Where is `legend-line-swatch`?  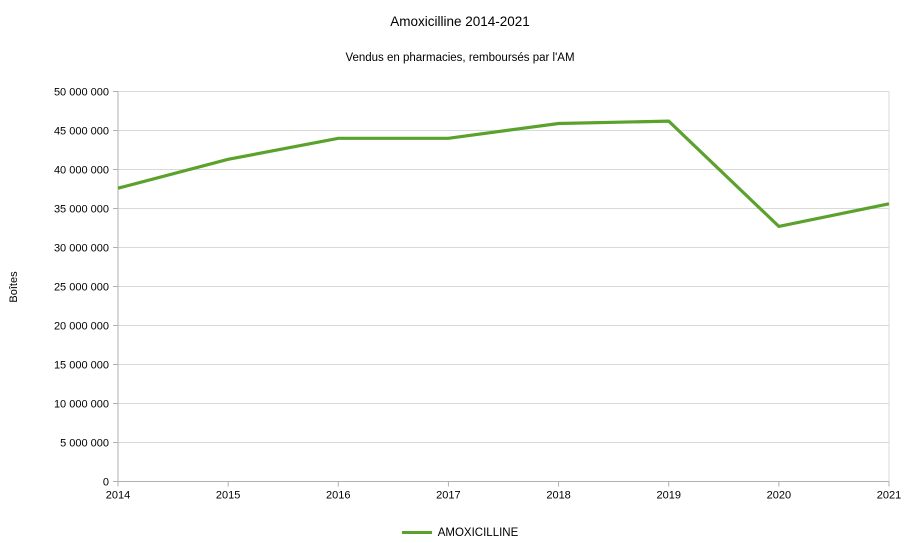
legend-line-swatch is located at coordinates (416, 532).